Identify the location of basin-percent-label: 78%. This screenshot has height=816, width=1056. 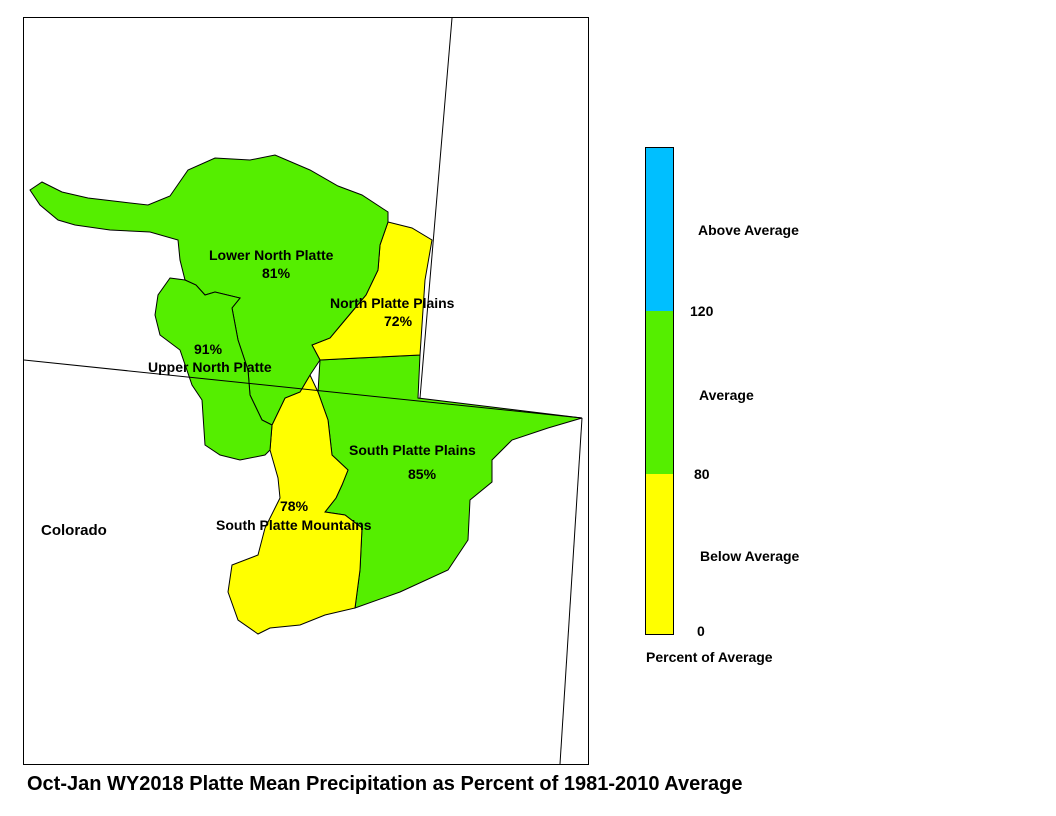
(294, 506).